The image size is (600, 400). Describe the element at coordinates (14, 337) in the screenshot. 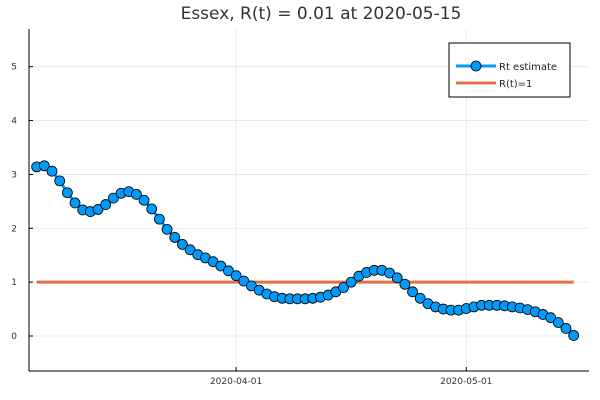

I see `y-tick-label: 0` at that location.